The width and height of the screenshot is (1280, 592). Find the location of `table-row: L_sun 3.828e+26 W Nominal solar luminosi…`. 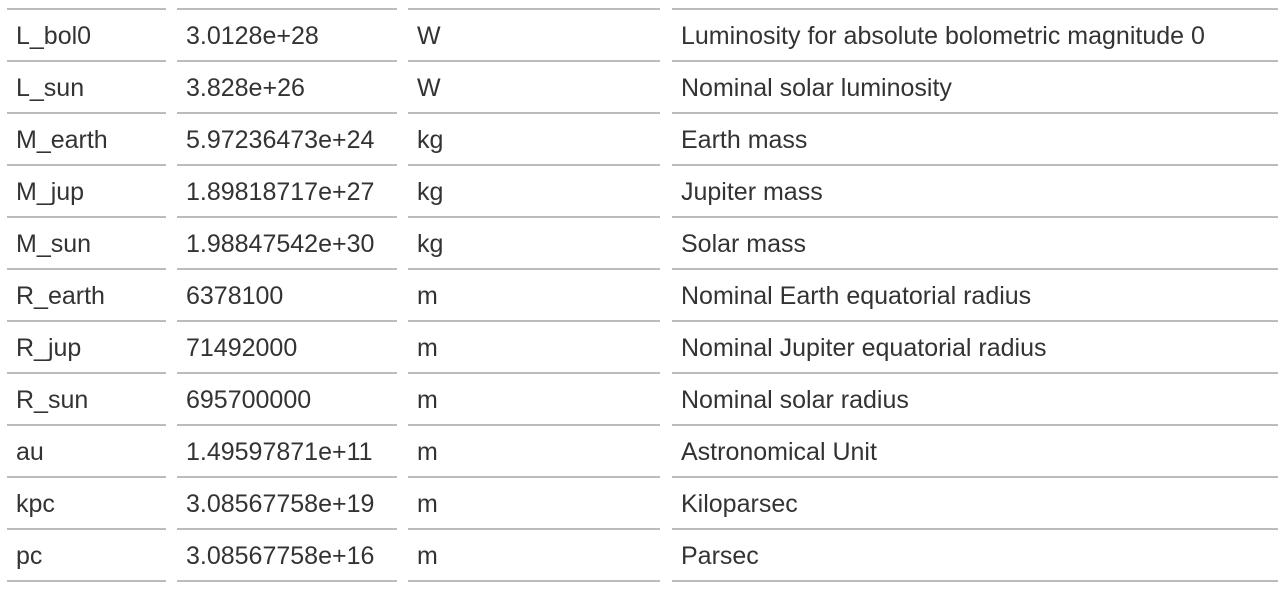

table-row: L_sun 3.828e+26 W Nominal solar luminosi… is located at coordinates (640, 88).